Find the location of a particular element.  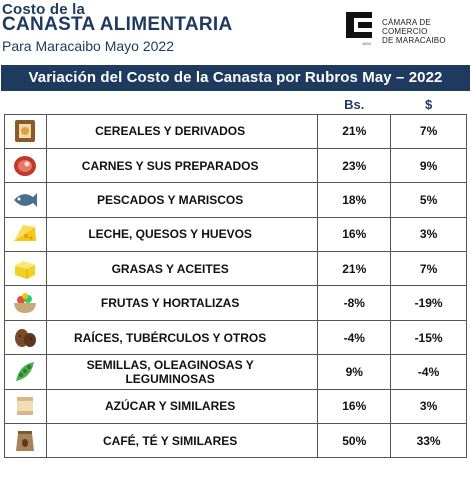

row-usd-value: -4% is located at coordinates (428, 372).